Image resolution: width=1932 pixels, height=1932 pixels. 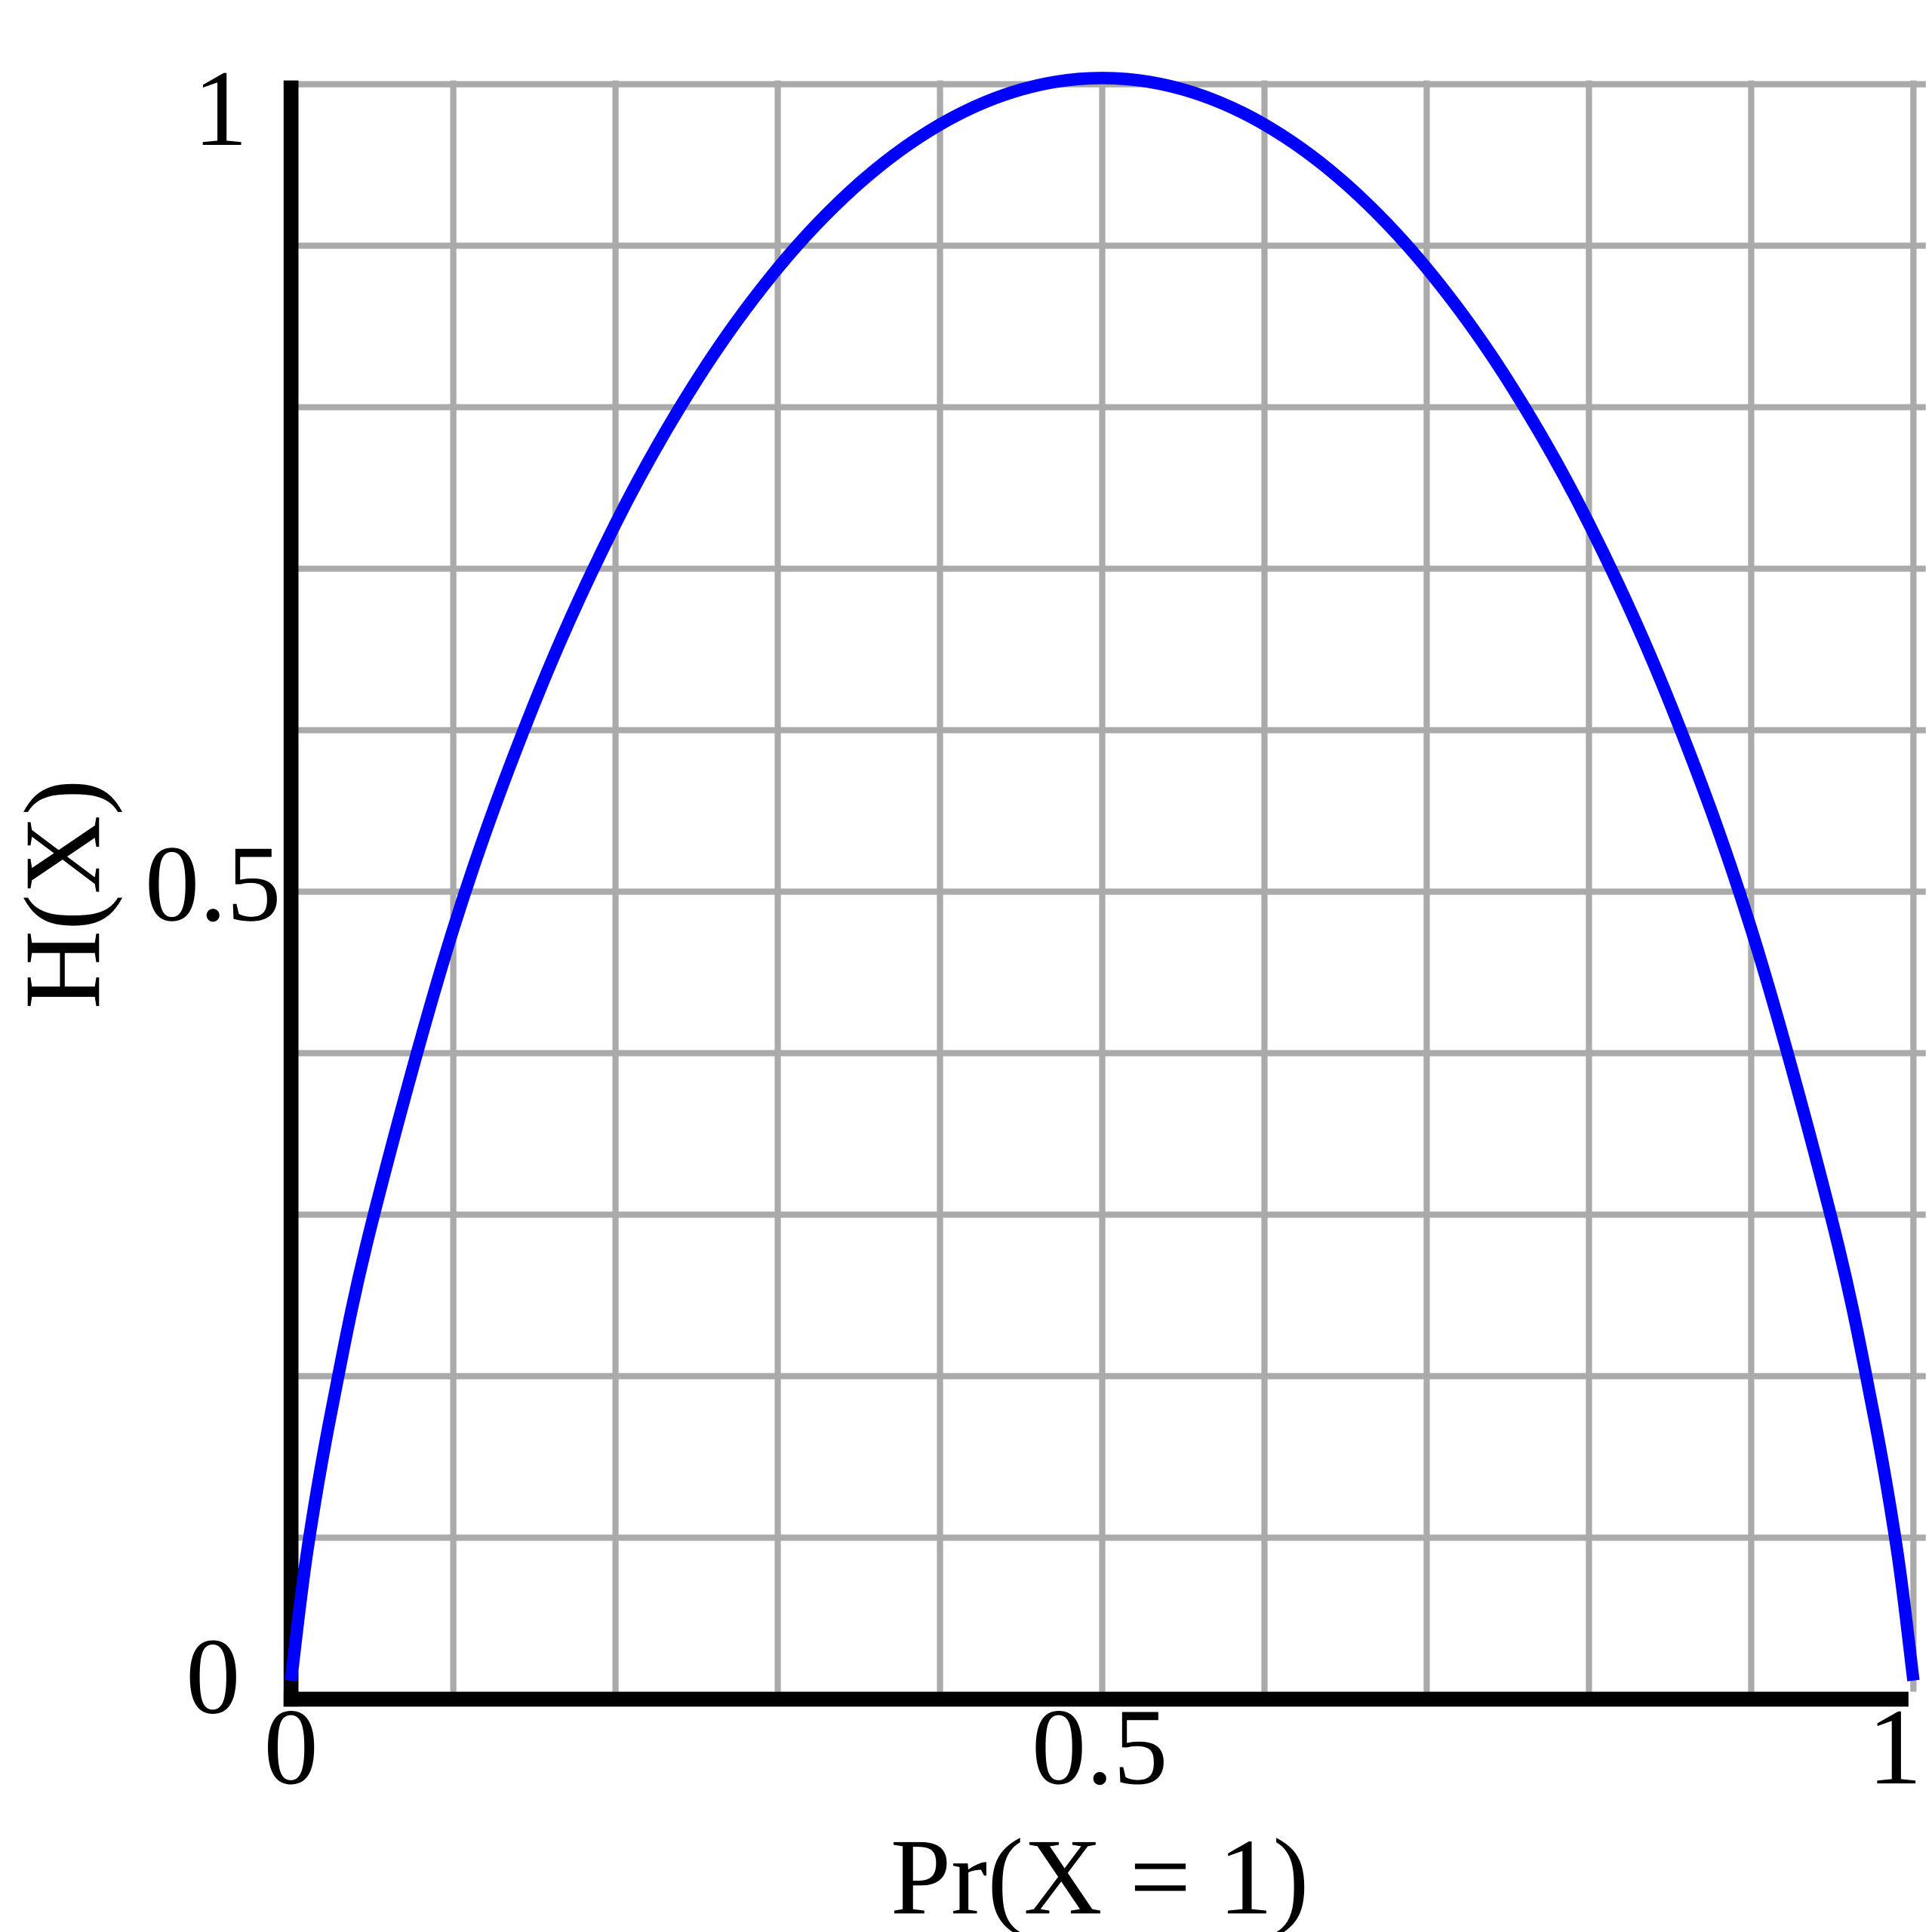 What do you see at coordinates (213, 883) in the screenshot?
I see `y-tick-label-0.5: 0.5` at bounding box center [213, 883].